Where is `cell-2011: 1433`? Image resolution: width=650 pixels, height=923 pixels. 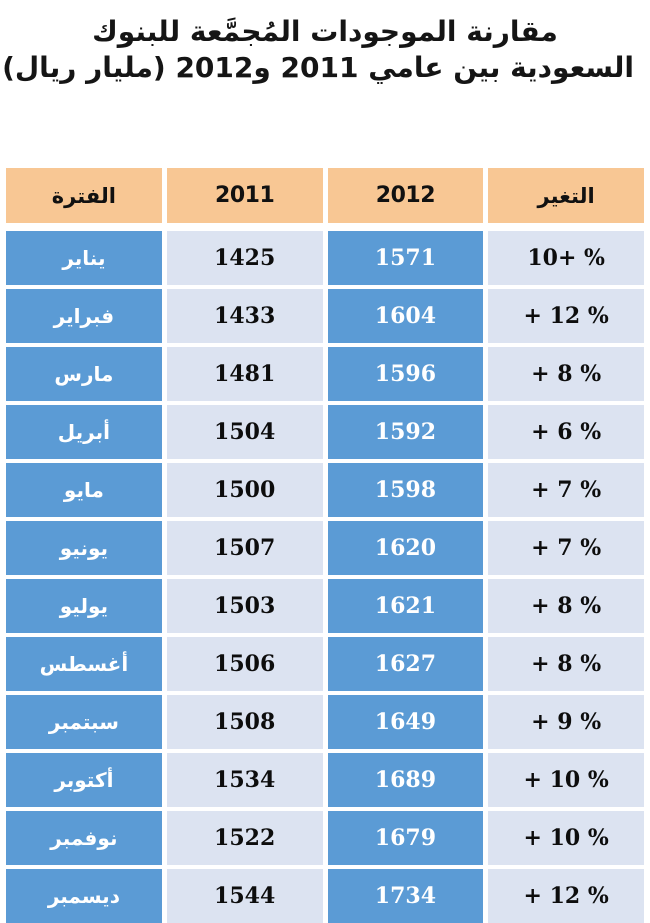 cell-2011: 1433 is located at coordinates (244, 316).